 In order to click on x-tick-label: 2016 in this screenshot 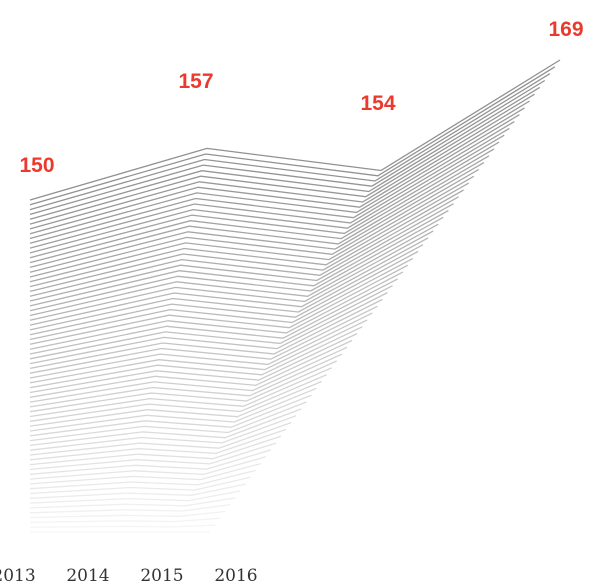, I will do `click(235, 574)`.